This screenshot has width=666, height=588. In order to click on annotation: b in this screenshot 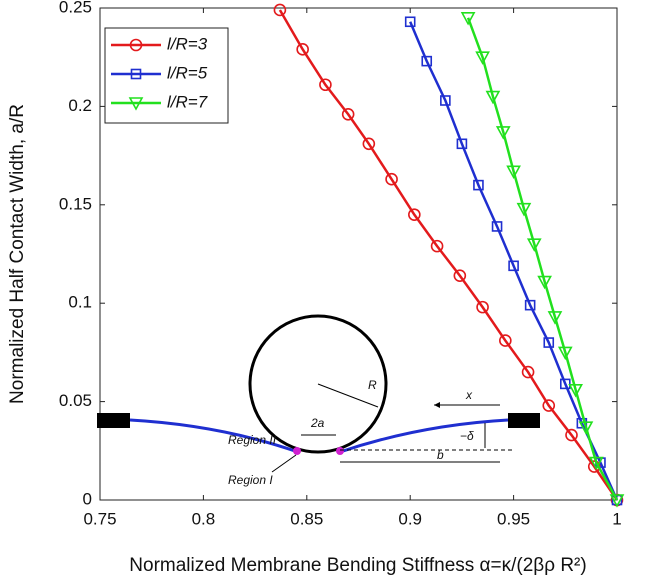, I will do `click(440, 455)`.